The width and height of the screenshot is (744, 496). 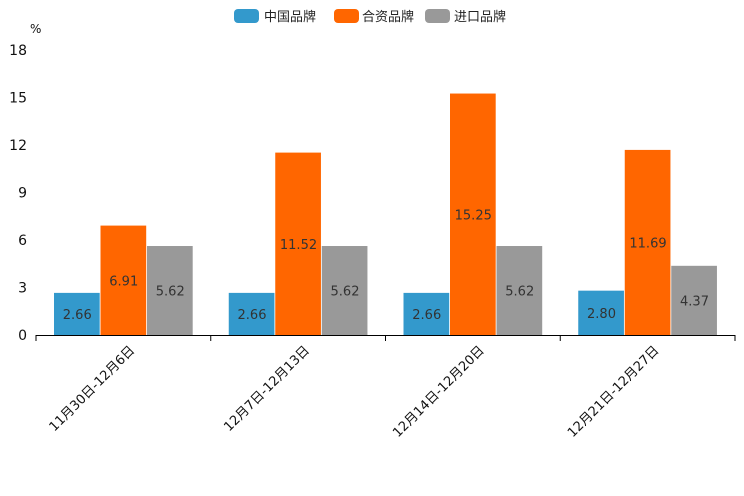 What do you see at coordinates (22, 289) in the screenshot?
I see `y-tick-label: 3` at bounding box center [22, 289].